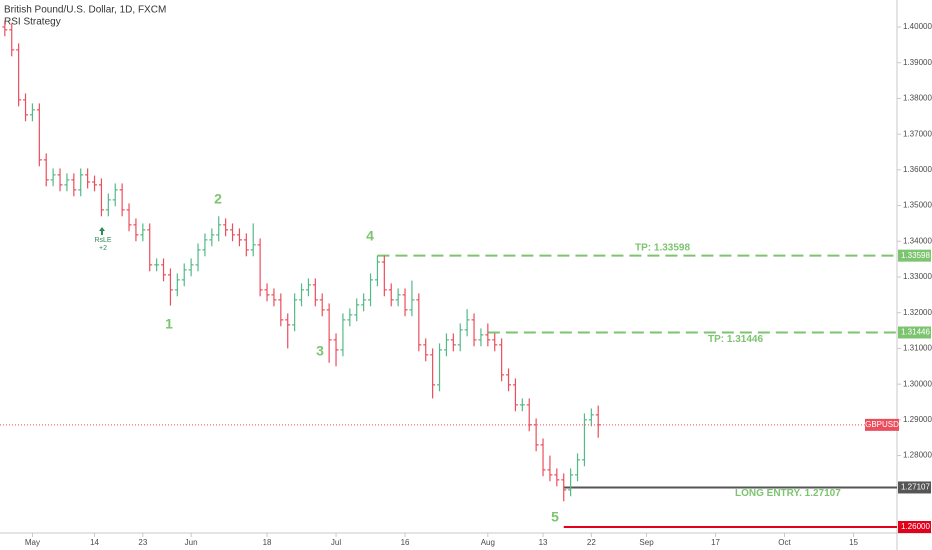 The height and width of the screenshot is (550, 932). What do you see at coordinates (917, 133) in the screenshot?
I see `y-tick-label: 1.37000` at bounding box center [917, 133].